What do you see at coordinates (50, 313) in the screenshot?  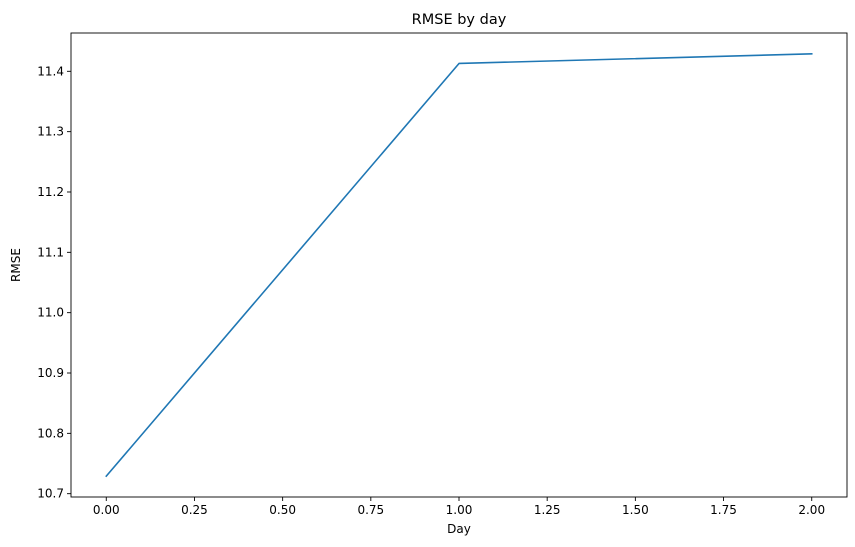 I see `y-tick-label: 11.0` at bounding box center [50, 313].